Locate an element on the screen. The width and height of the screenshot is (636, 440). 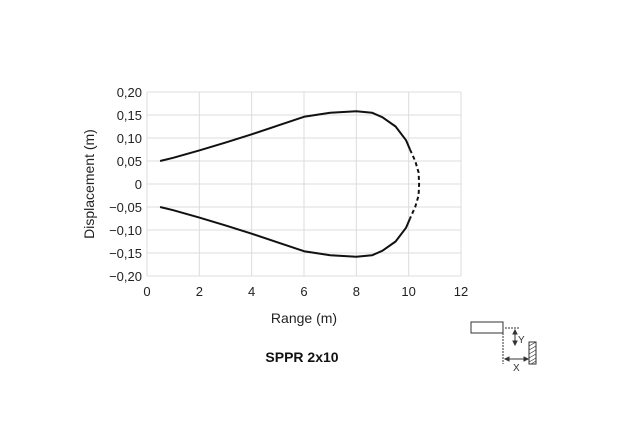
x-axis-label: Range (m) is located at coordinates (304, 318).